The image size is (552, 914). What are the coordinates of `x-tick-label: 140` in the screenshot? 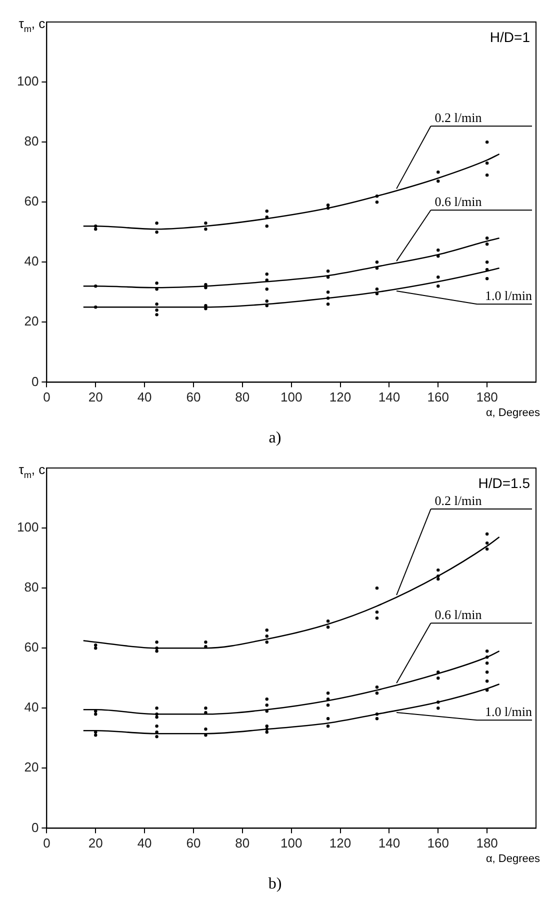 It's located at (389, 397).